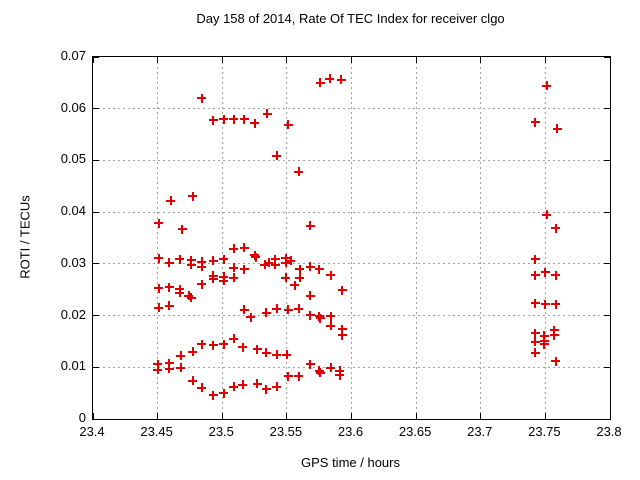 Image resolution: width=640 pixels, height=480 pixels. I want to click on y-tick-label: 0.04, so click(73, 211).